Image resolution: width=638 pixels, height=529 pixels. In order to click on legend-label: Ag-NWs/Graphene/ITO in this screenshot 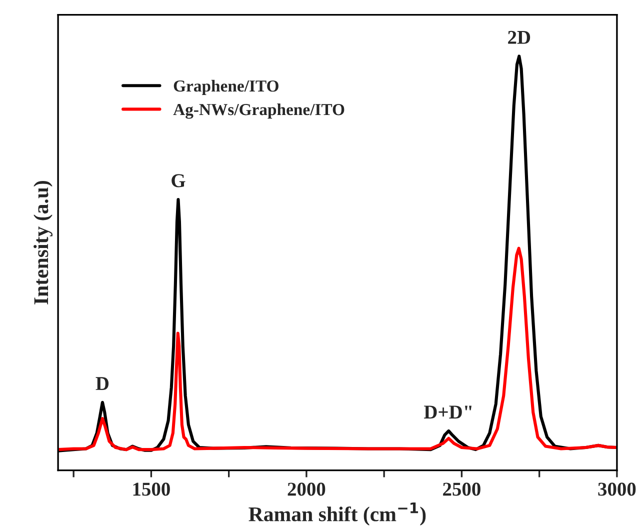, I will do `click(258, 111)`.